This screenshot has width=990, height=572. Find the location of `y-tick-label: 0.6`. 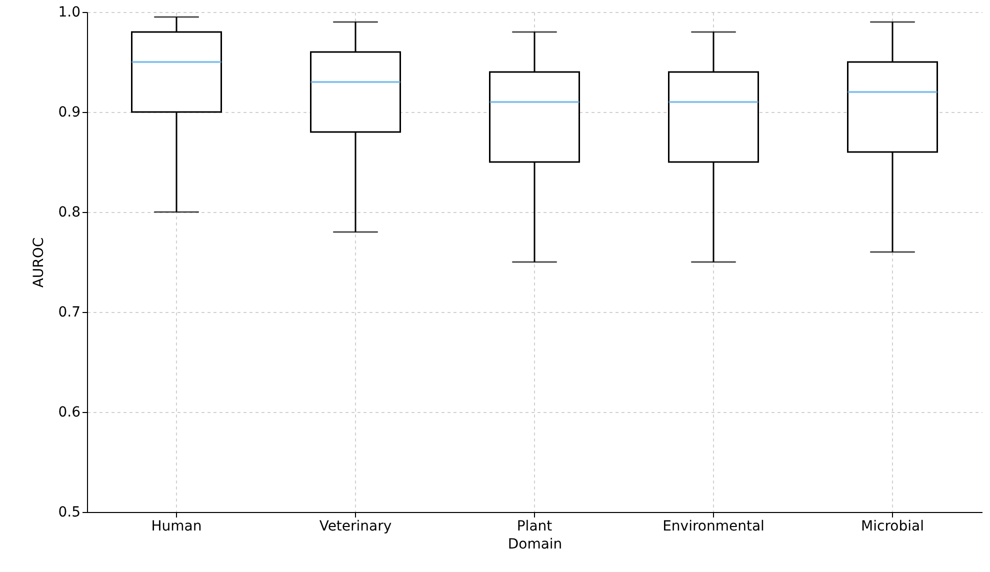

y-tick-label: 0.6 is located at coordinates (69, 412).